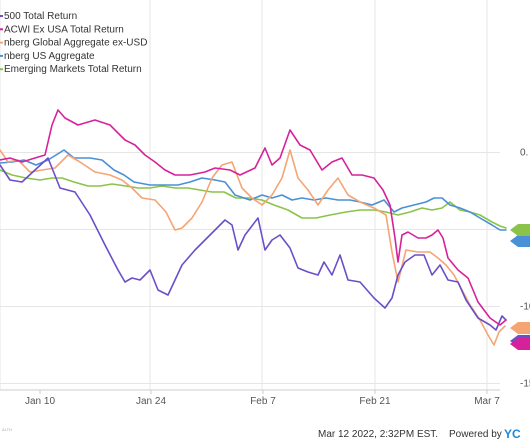  I want to click on y-tick-label: -10, so click(525, 307).